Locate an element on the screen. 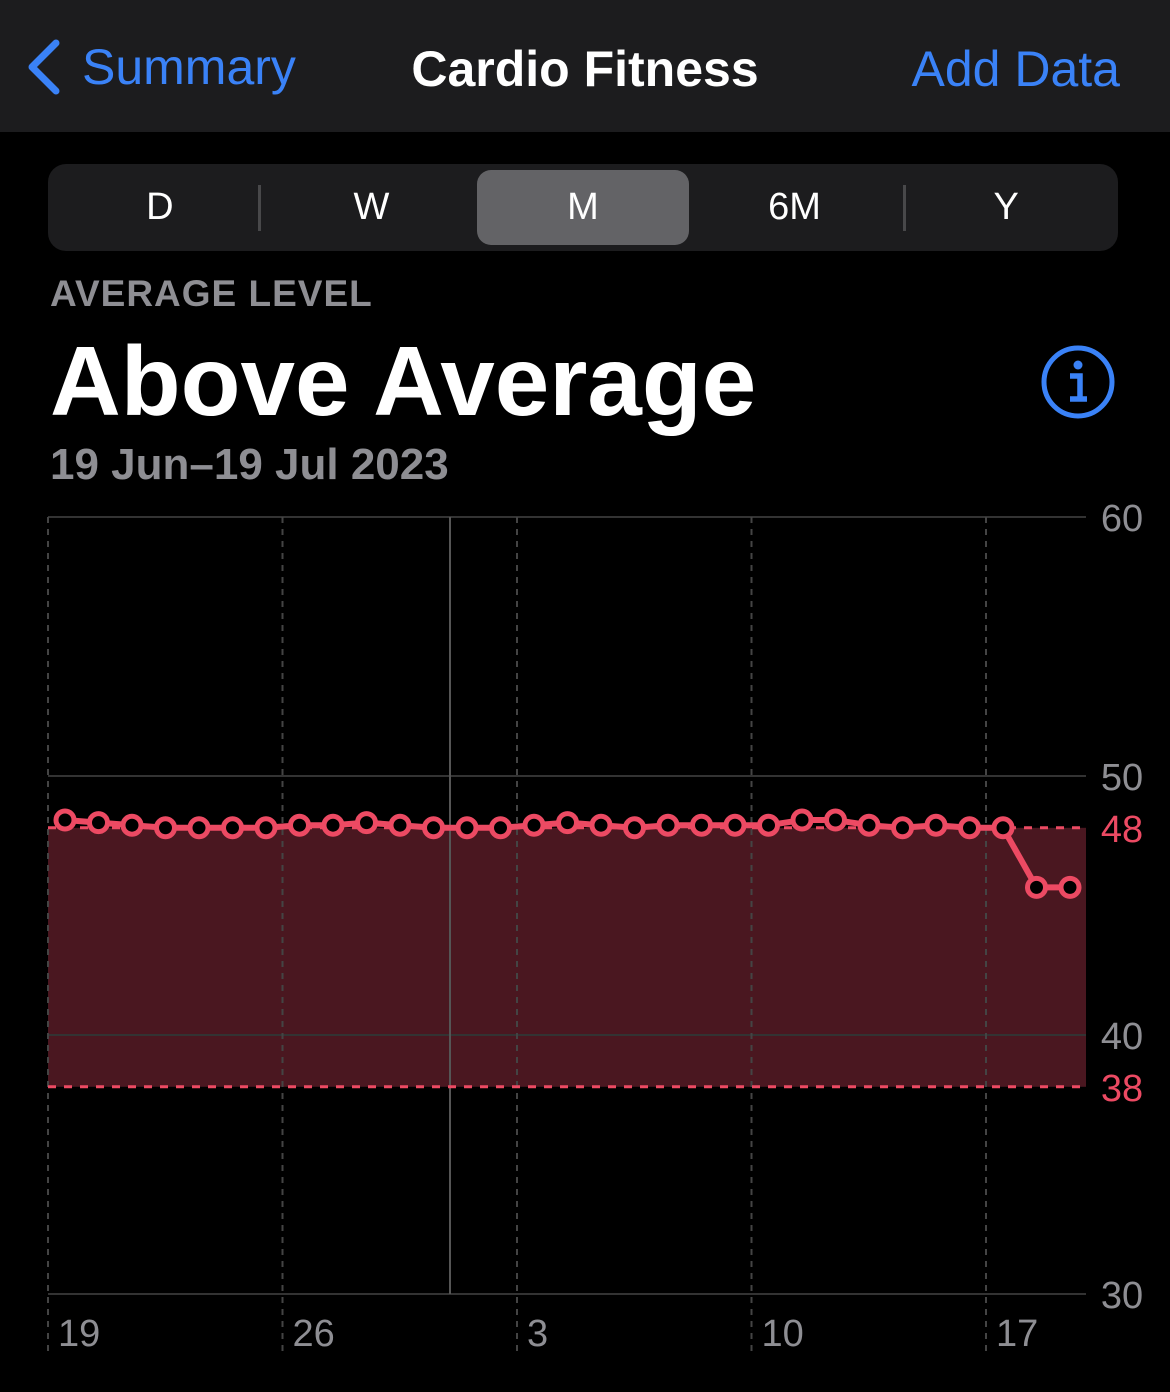  range-boundary-label: 48 is located at coordinates (1122, 830).